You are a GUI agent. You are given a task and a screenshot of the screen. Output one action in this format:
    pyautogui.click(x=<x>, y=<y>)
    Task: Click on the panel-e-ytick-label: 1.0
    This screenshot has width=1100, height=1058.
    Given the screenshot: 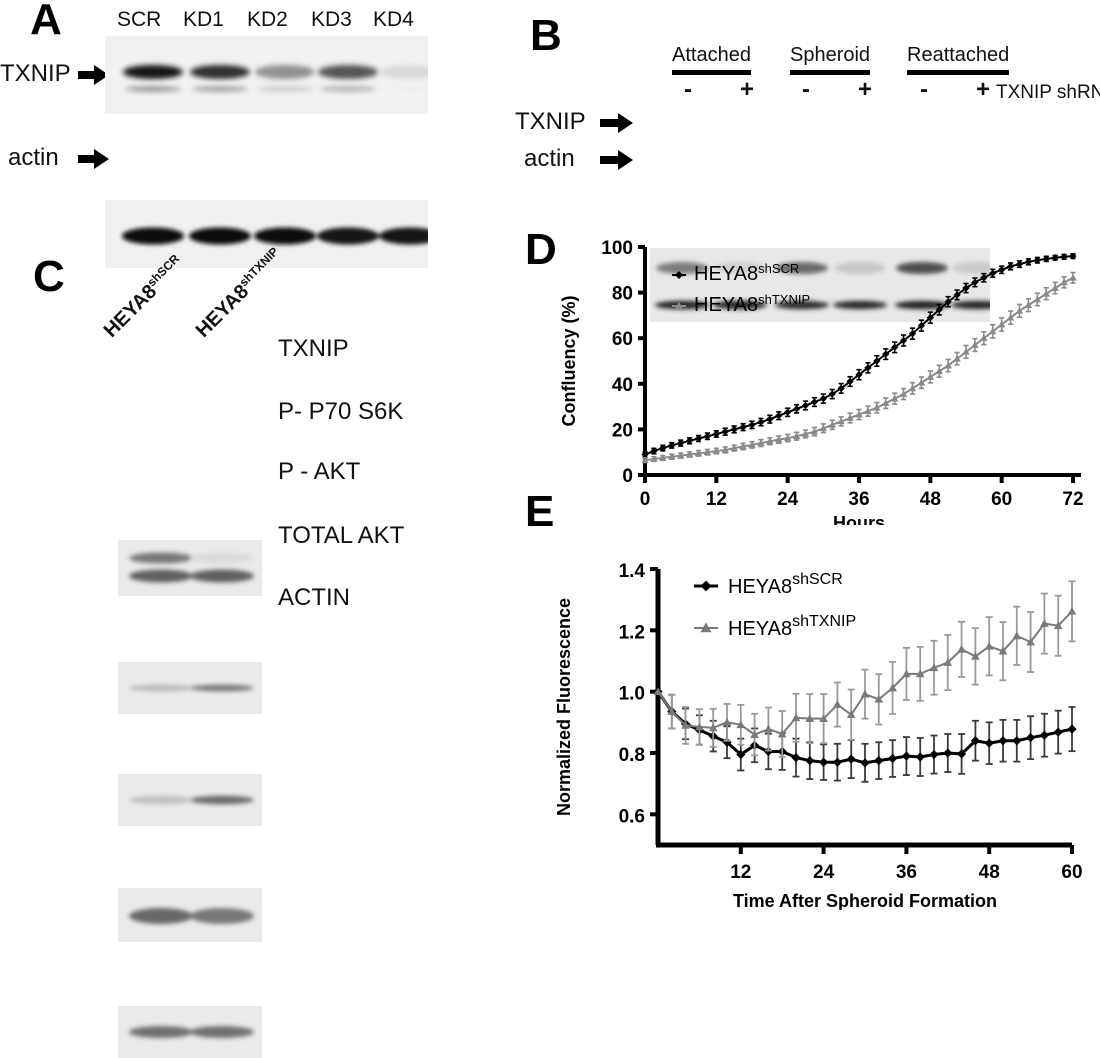 What is the action you would take?
    pyautogui.click(x=632, y=694)
    